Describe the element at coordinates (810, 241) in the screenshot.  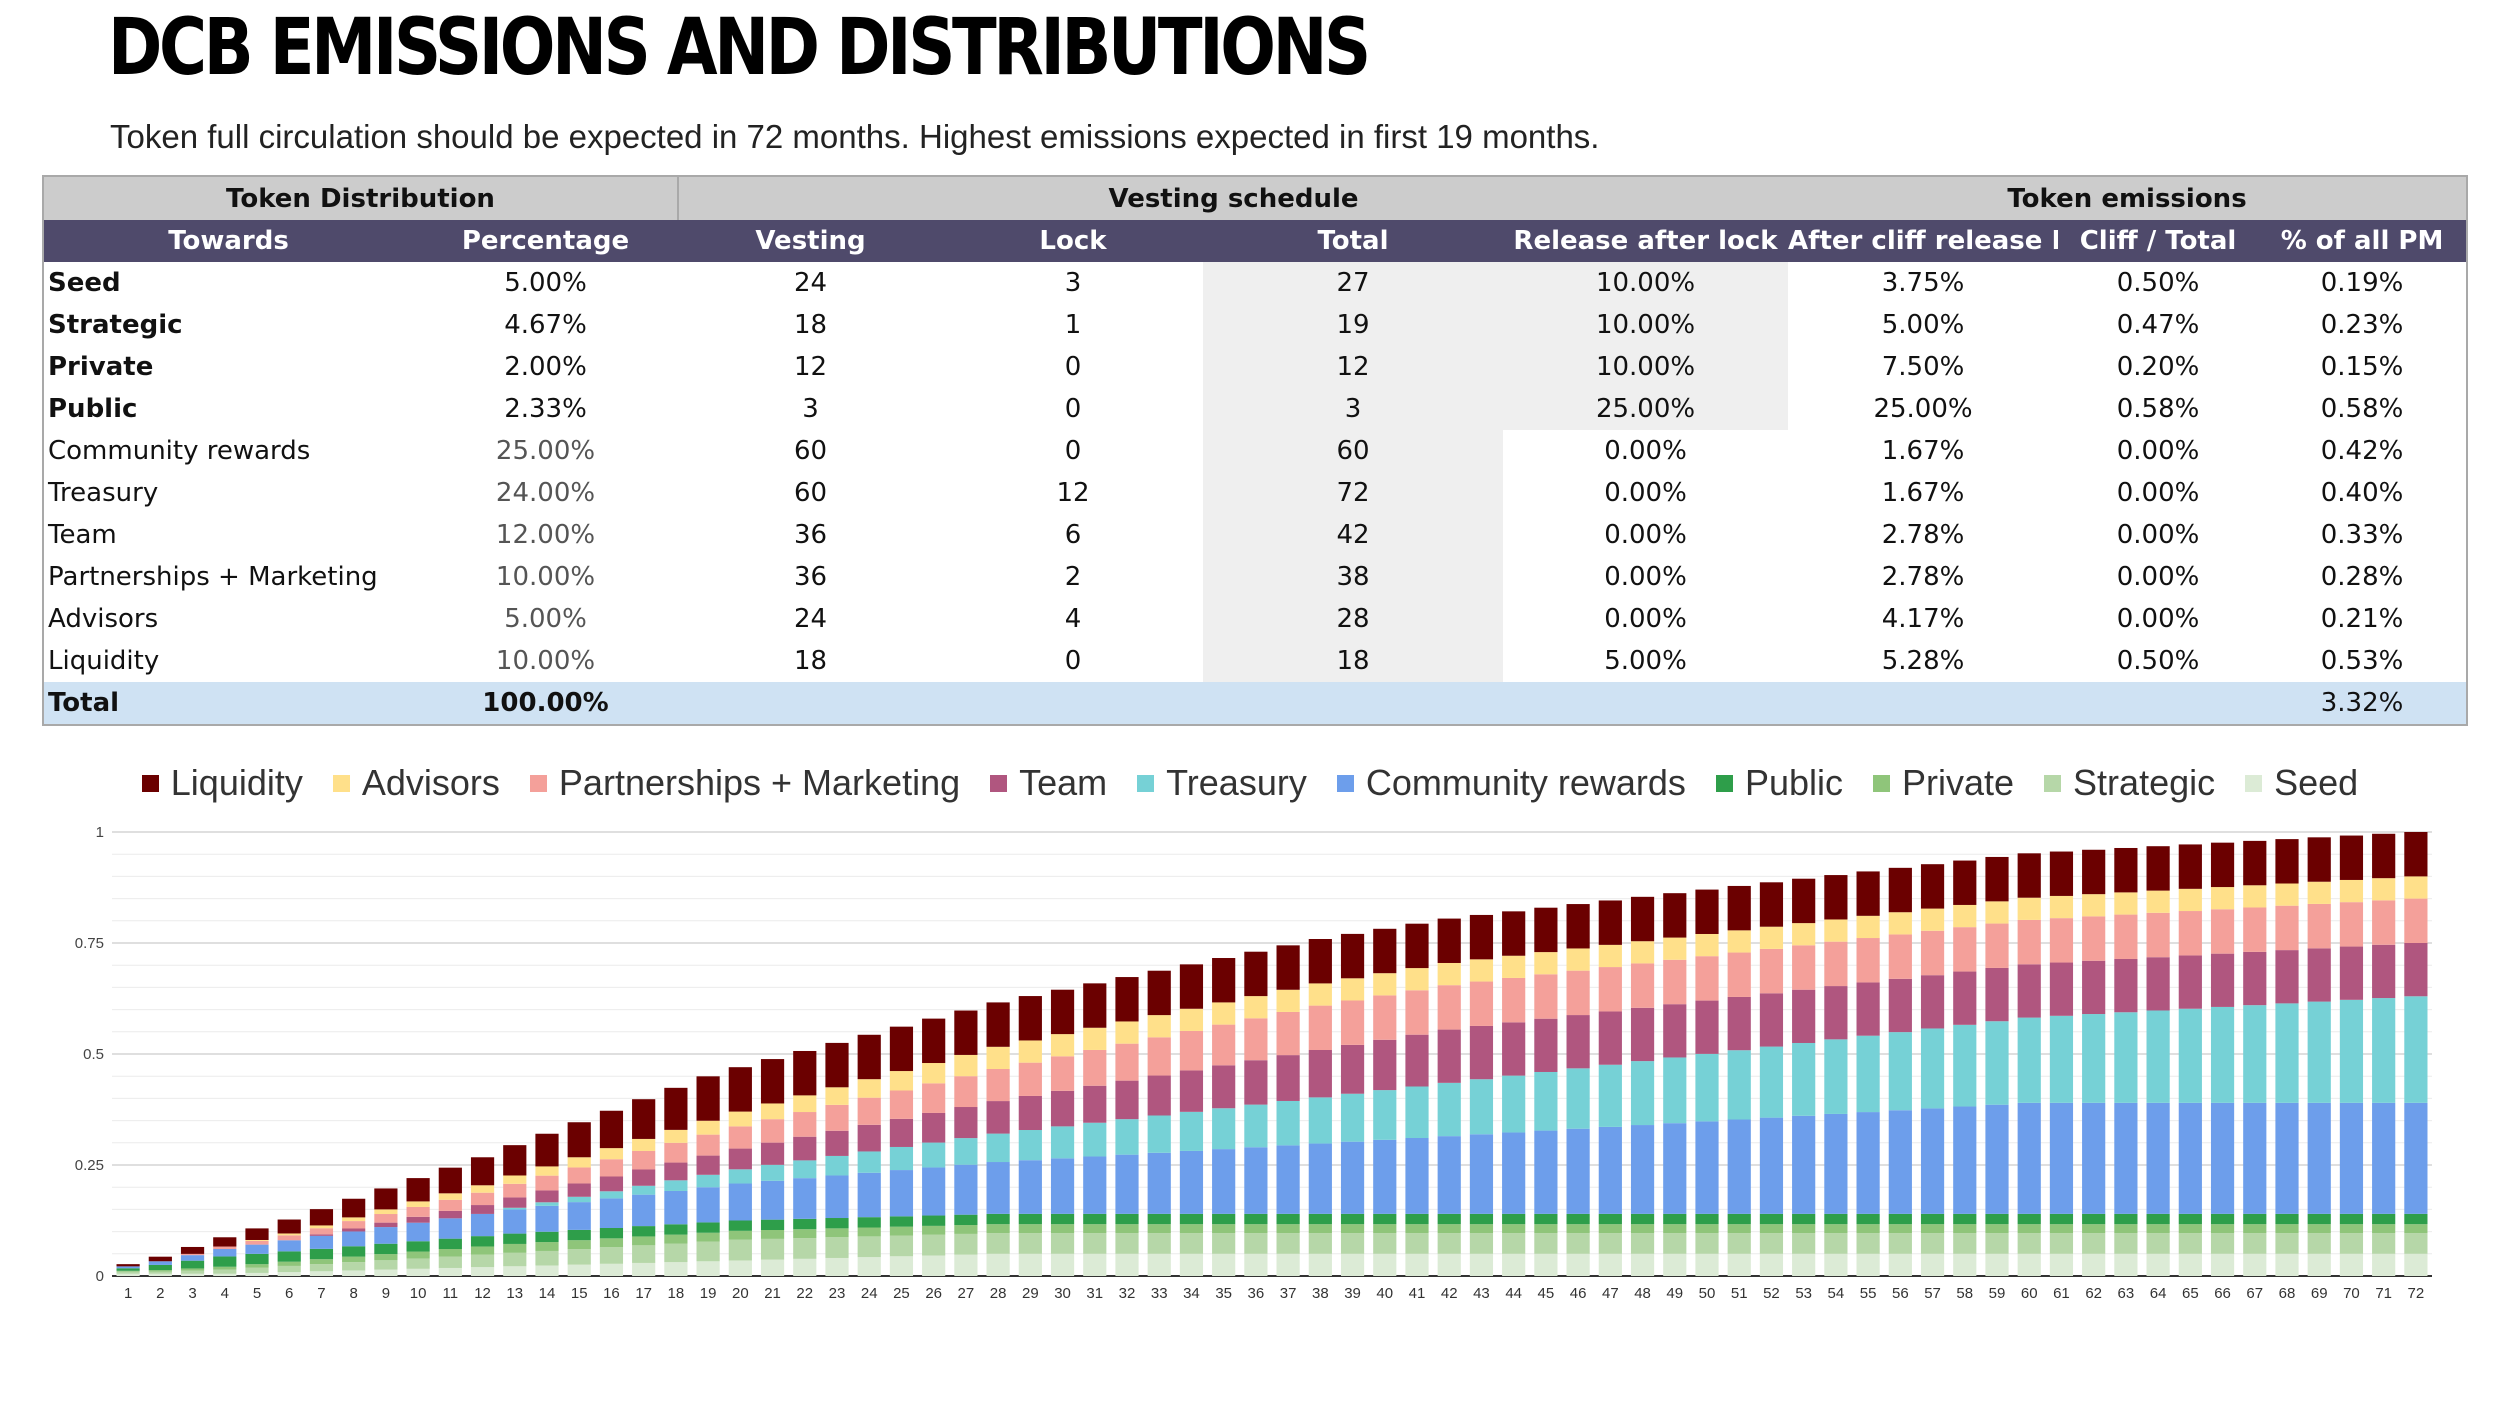
I see `col-header-vesting: Vesting` at that location.